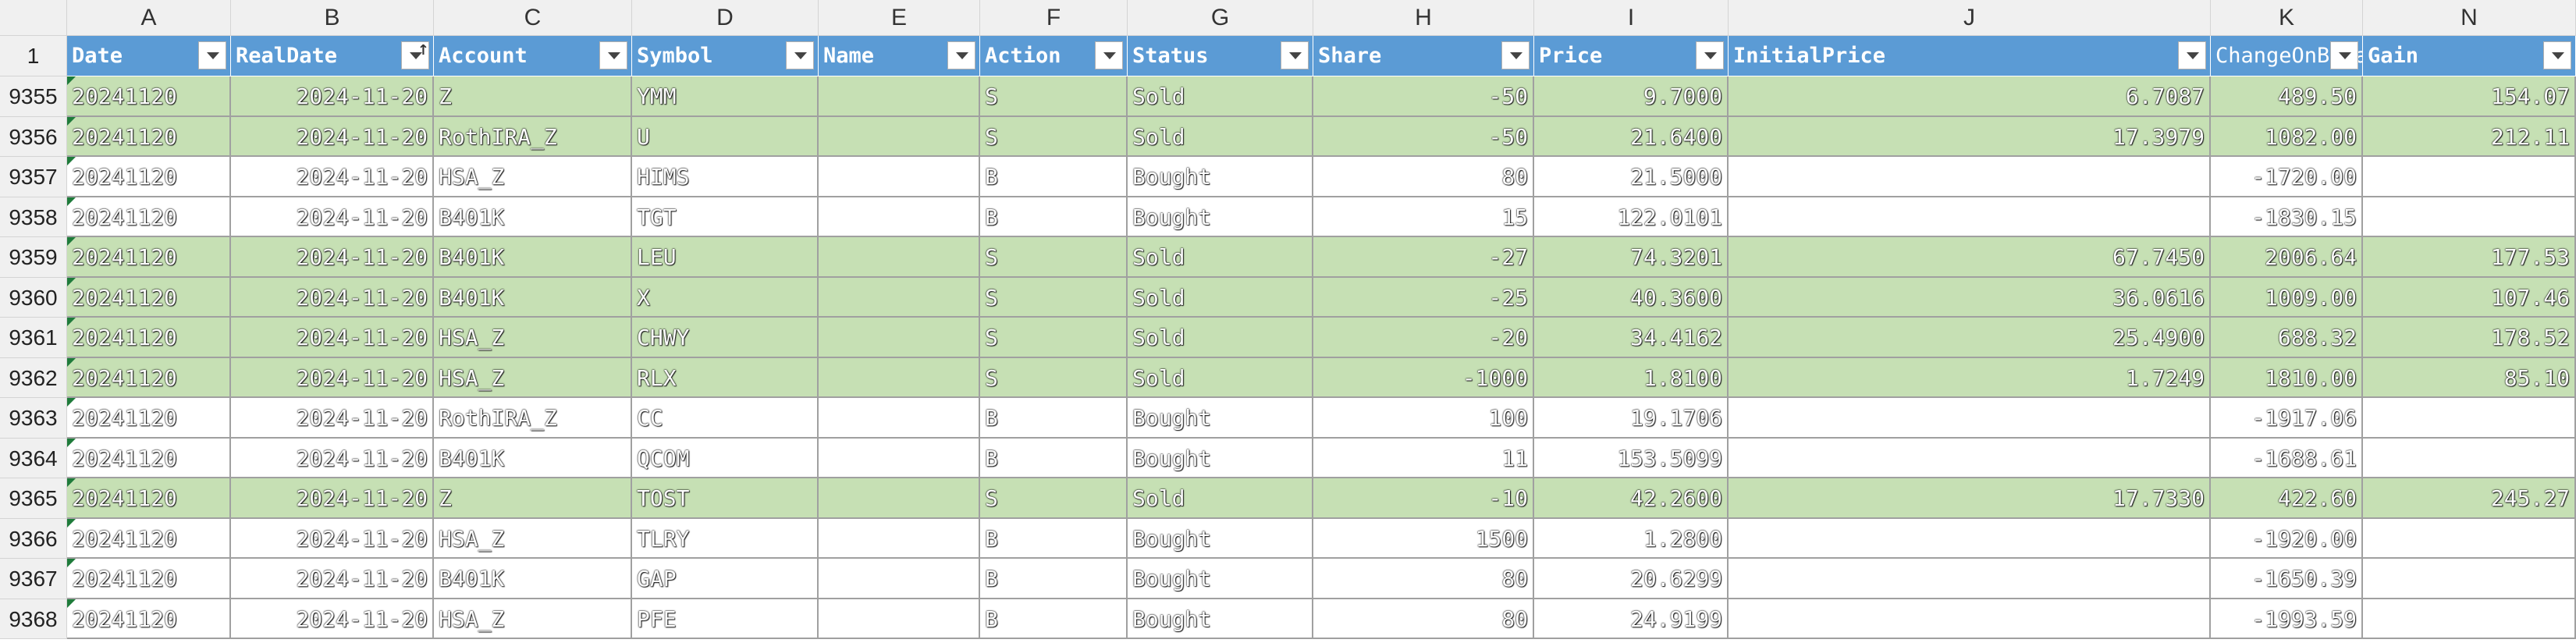 This screenshot has width=2576, height=643. I want to click on row-number: 1, so click(33, 56).